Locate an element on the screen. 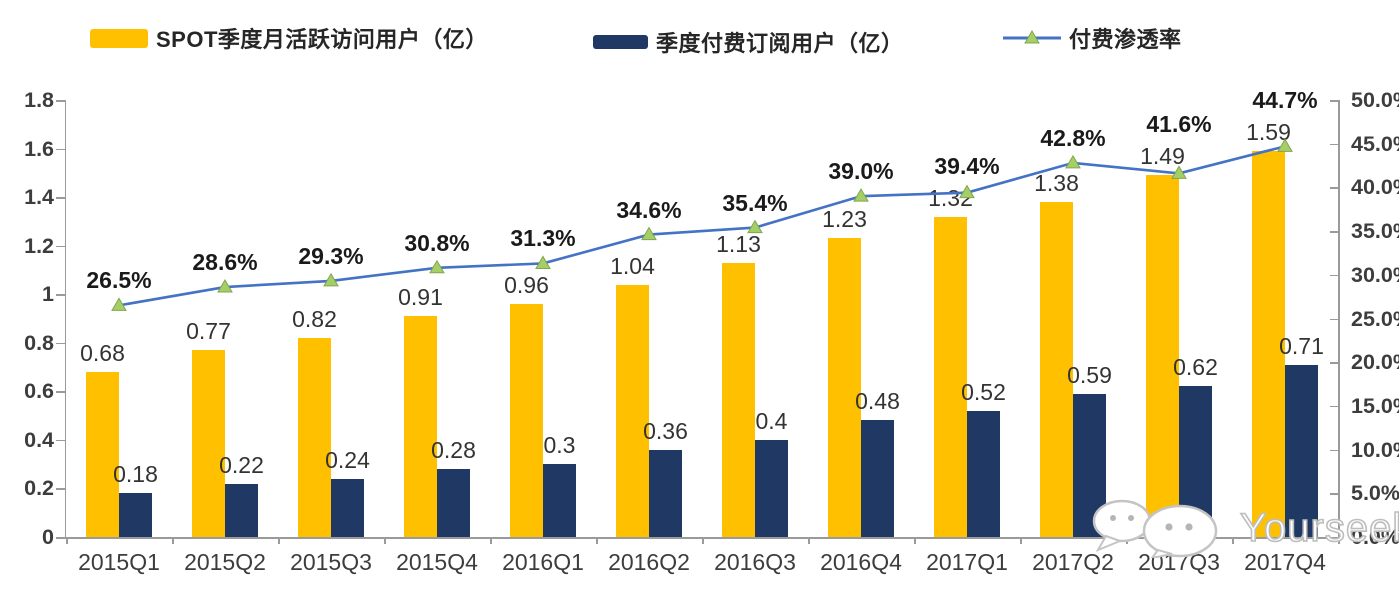 The image size is (1399, 596). mau-value-label: 1.13 is located at coordinates (738, 243).